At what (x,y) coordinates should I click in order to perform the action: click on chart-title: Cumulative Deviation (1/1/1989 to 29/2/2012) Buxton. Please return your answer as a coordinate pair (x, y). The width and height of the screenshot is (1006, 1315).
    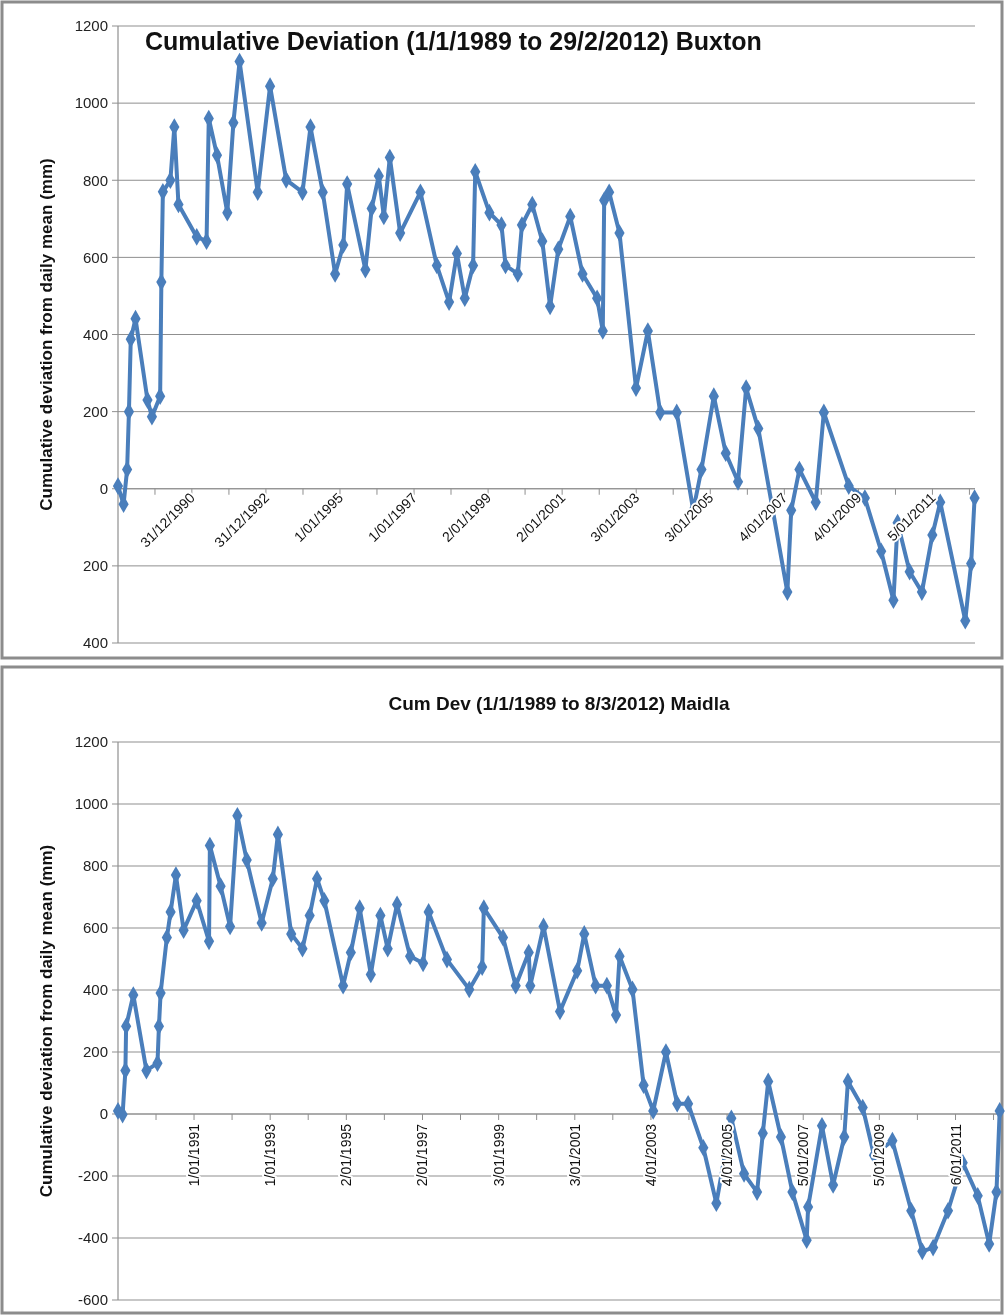
    Looking at the image, I should click on (453, 41).